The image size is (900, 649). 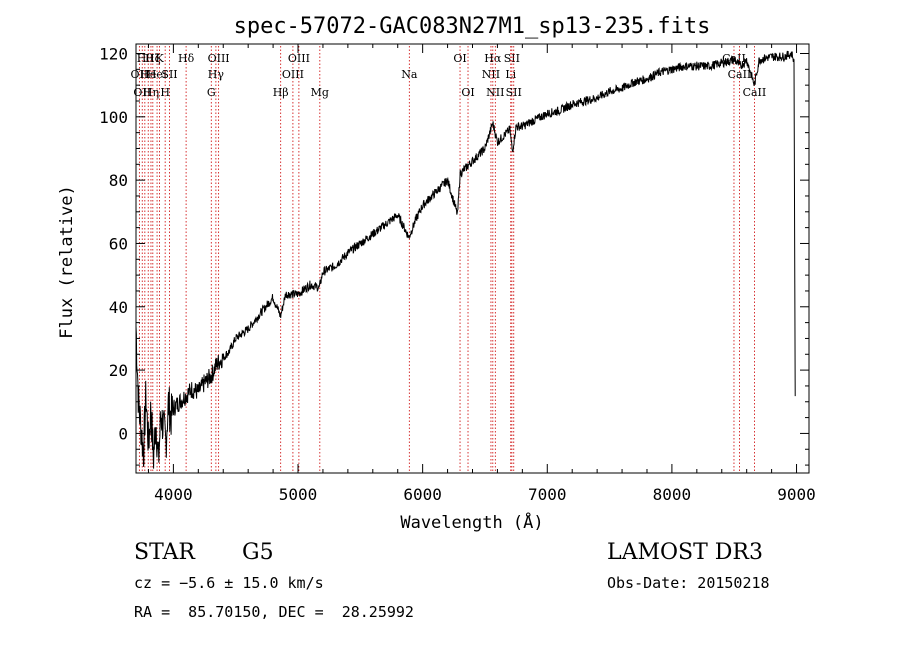 I want to click on line-marker-label: Hβ, so click(x=281, y=92).